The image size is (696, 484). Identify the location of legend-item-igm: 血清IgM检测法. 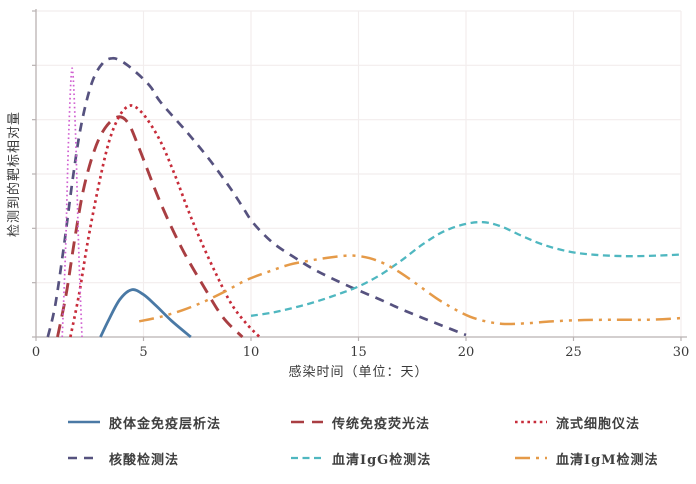
(586, 458).